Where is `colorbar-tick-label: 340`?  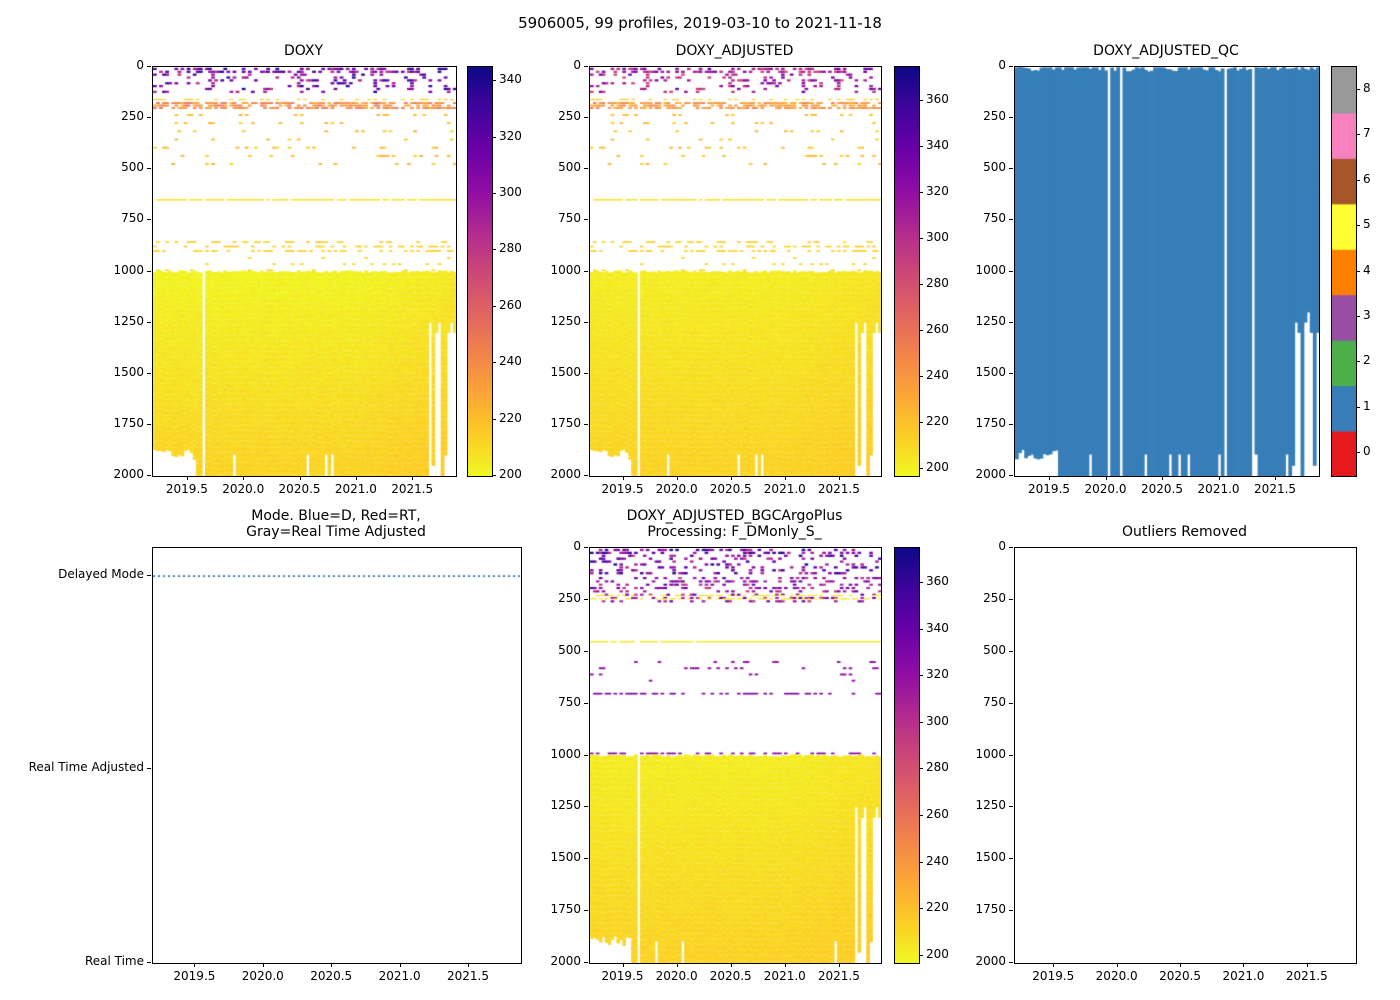
colorbar-tick-label: 340 is located at coordinates (937, 627).